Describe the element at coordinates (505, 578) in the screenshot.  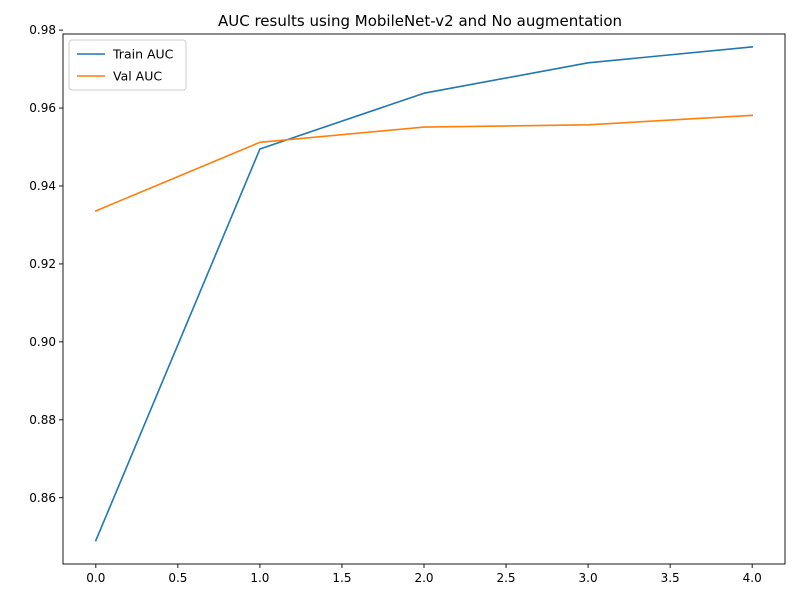
I see `x-tick-label: 2.5` at that location.